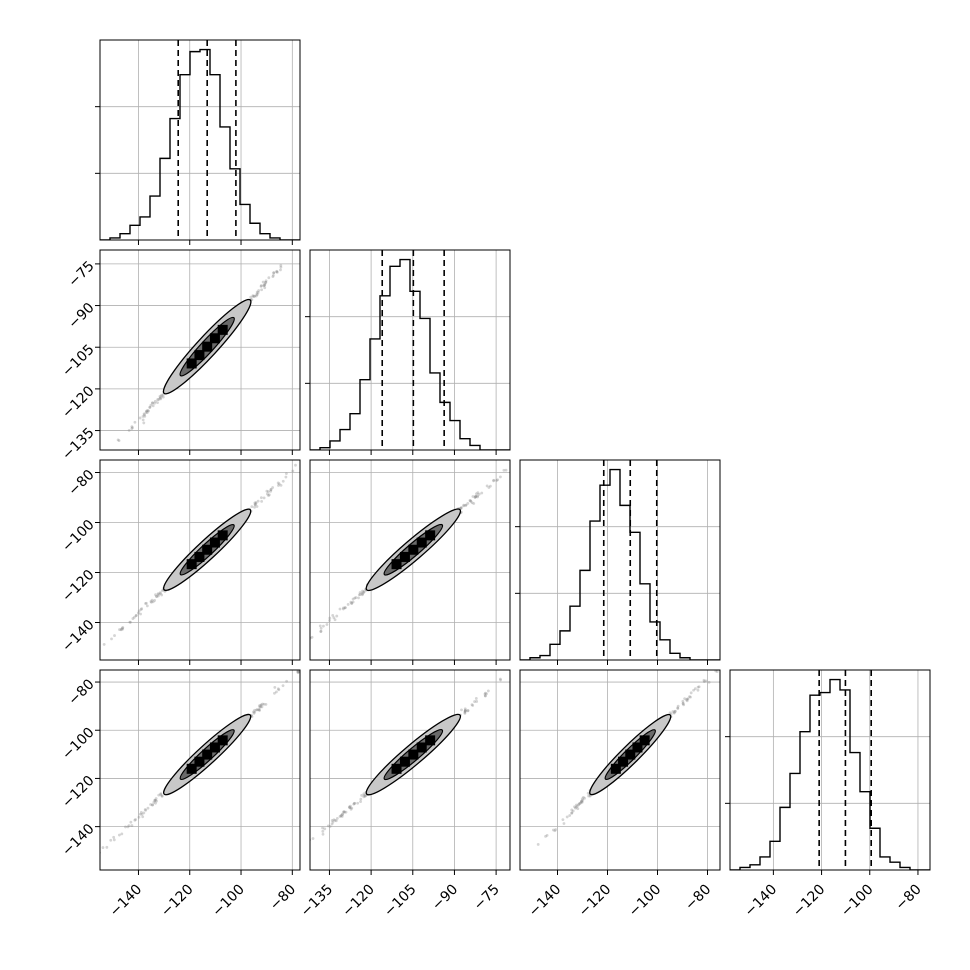 This screenshot has height=970, width=970. Describe the element at coordinates (200, 144) in the screenshot. I see `histogram-step-line` at that location.